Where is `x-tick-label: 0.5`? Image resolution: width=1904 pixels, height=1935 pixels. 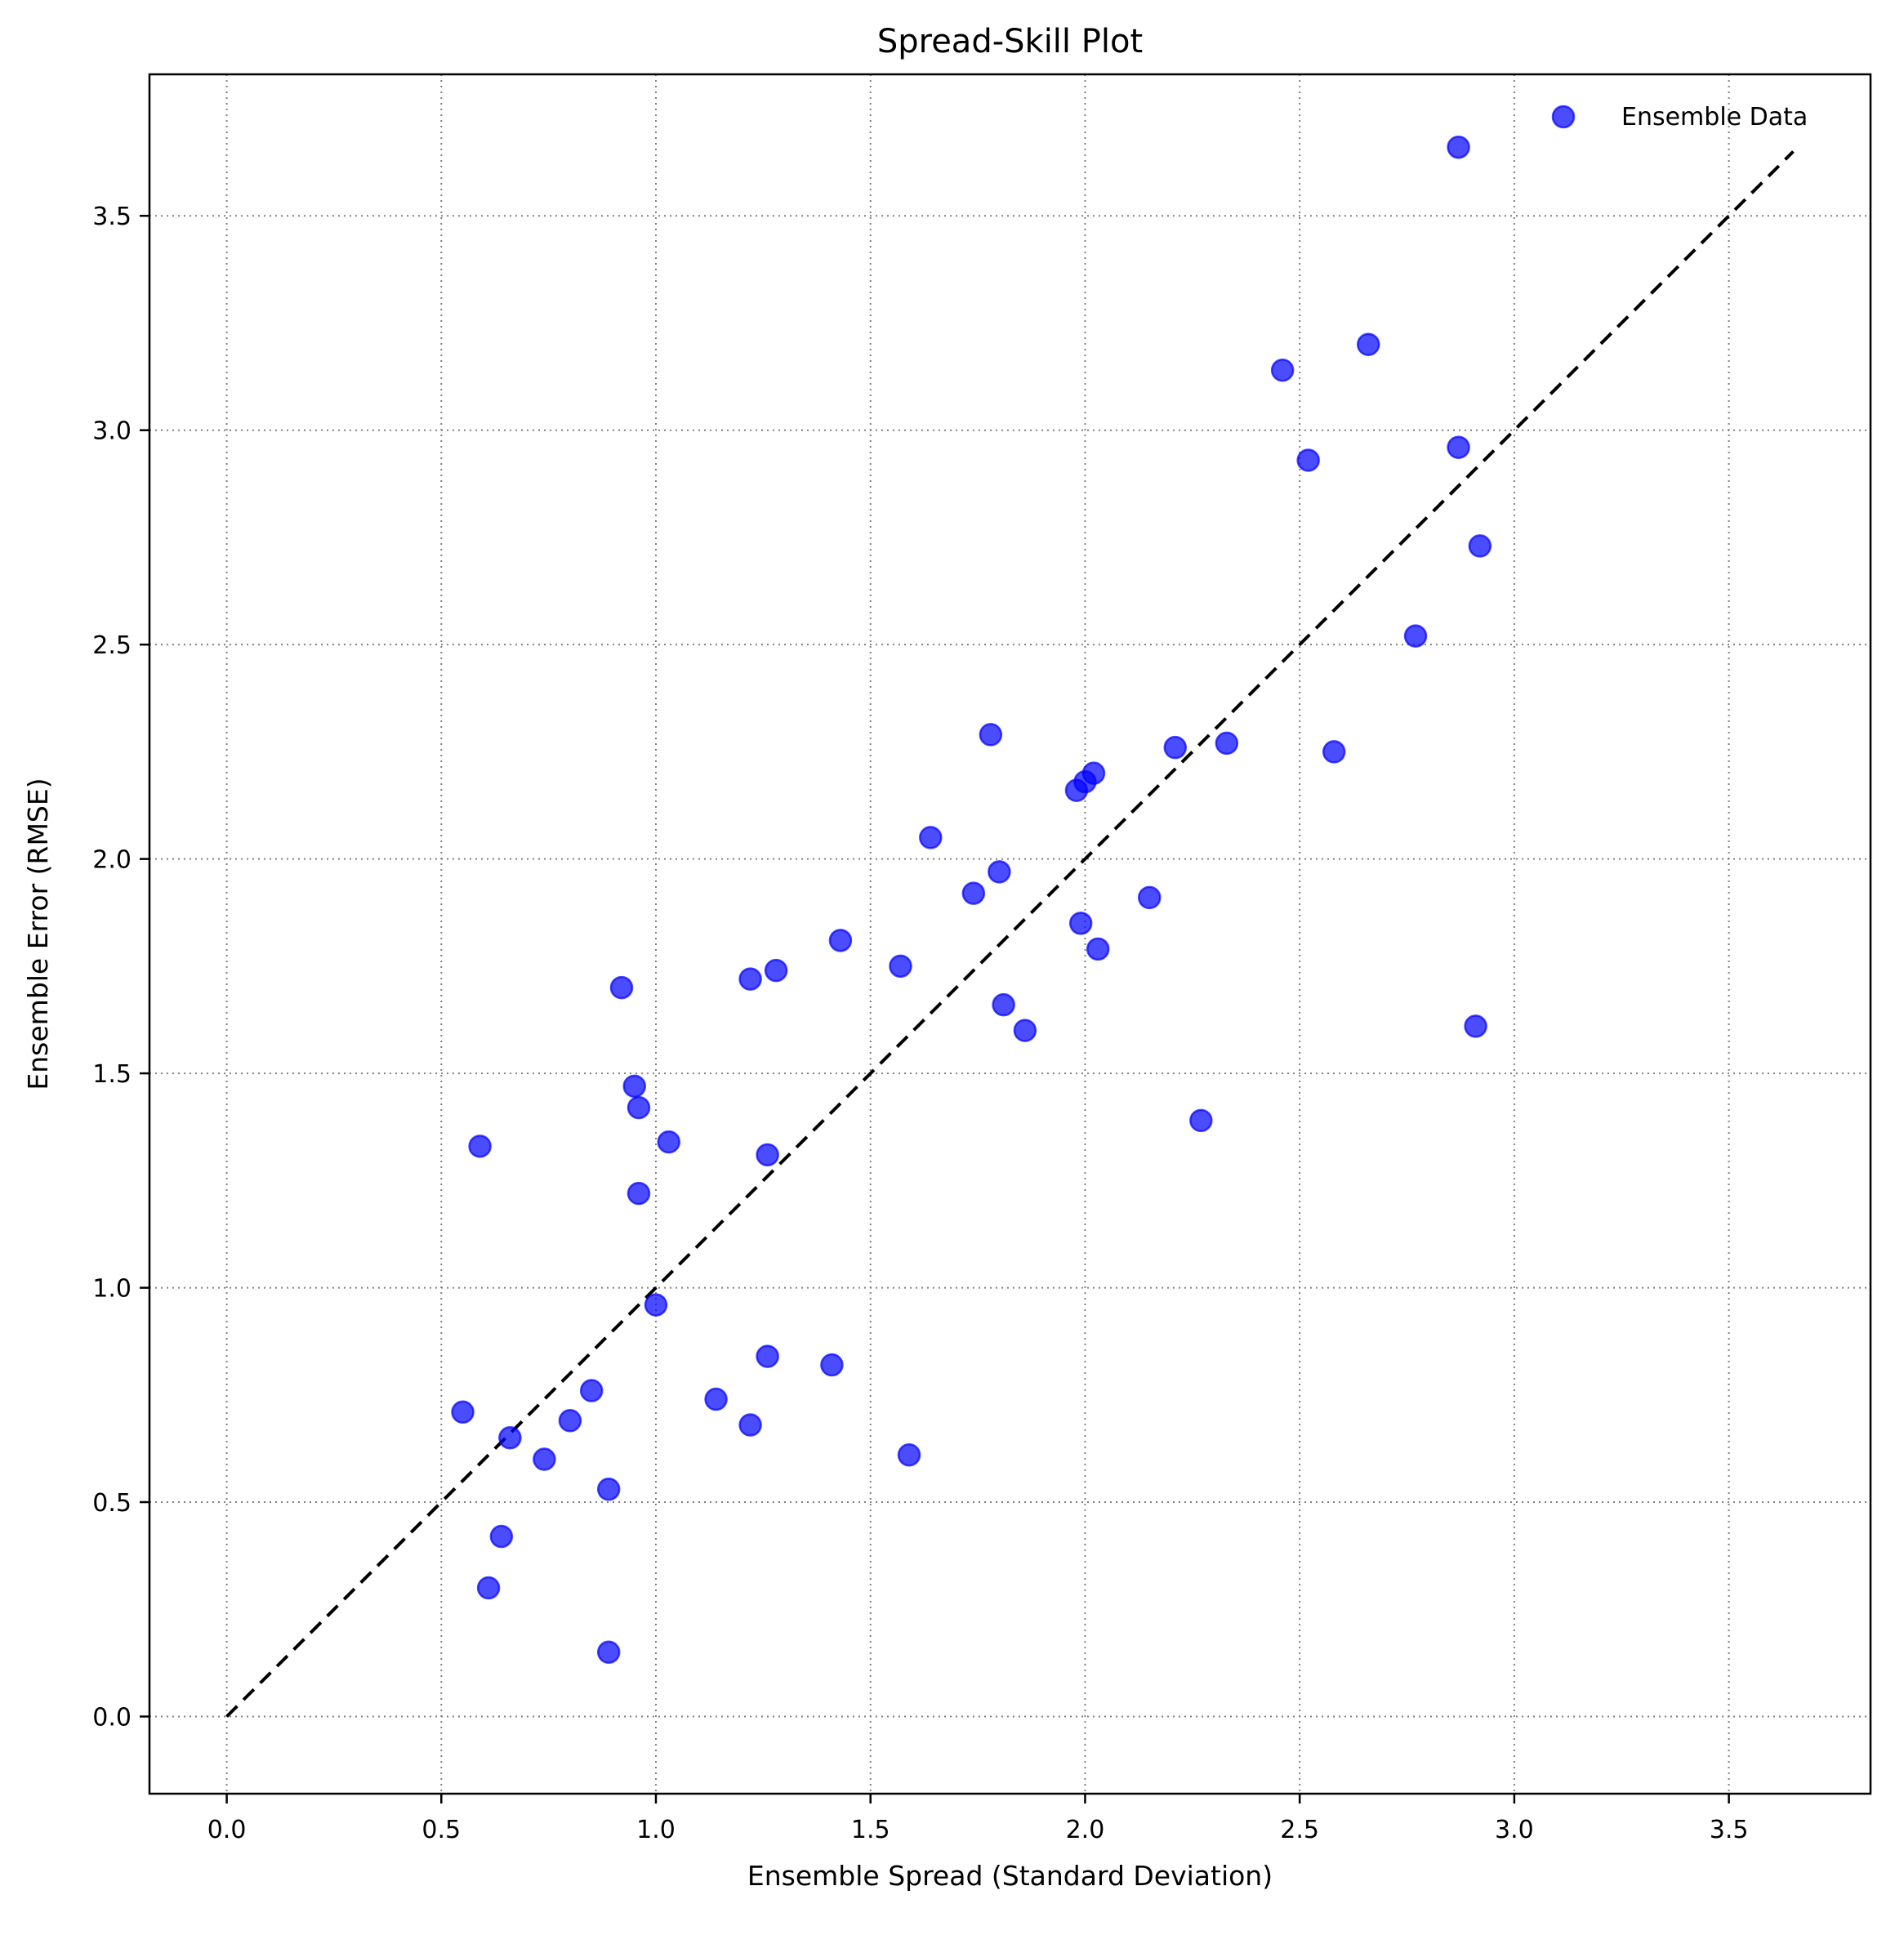 x-tick-label: 0.5 is located at coordinates (441, 1830).